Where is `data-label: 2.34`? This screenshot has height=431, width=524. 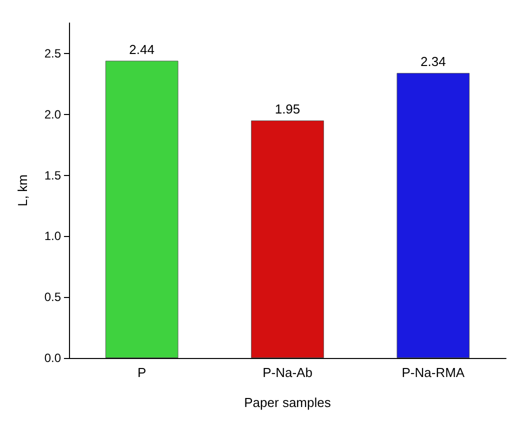
data-label: 2.34 is located at coordinates (433, 61).